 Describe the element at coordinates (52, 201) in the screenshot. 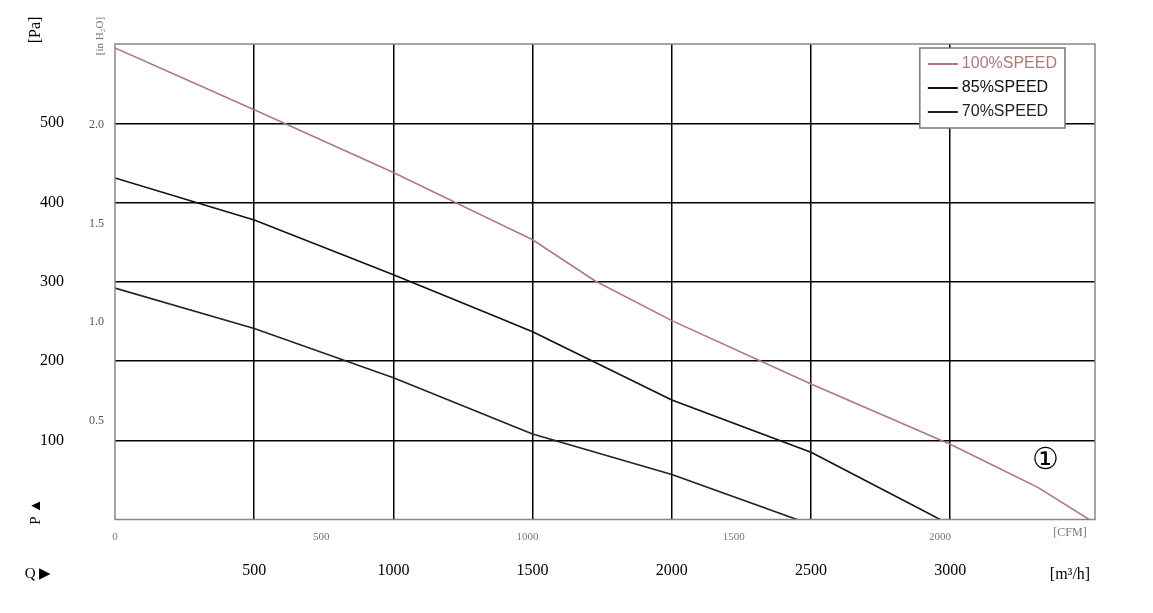

I see `y-tick-label: 400` at that location.